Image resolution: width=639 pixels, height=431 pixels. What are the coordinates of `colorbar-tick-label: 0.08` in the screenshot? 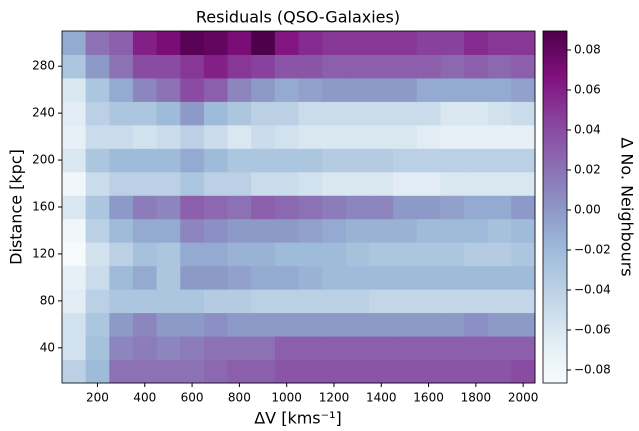 It's located at (587, 50).